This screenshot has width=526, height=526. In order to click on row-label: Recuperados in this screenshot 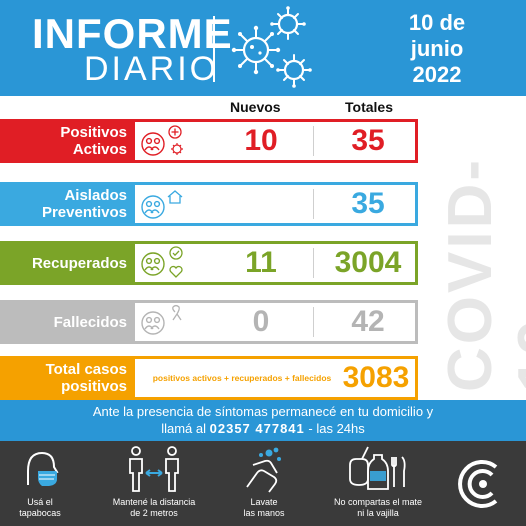, I will do `click(69, 263)`.